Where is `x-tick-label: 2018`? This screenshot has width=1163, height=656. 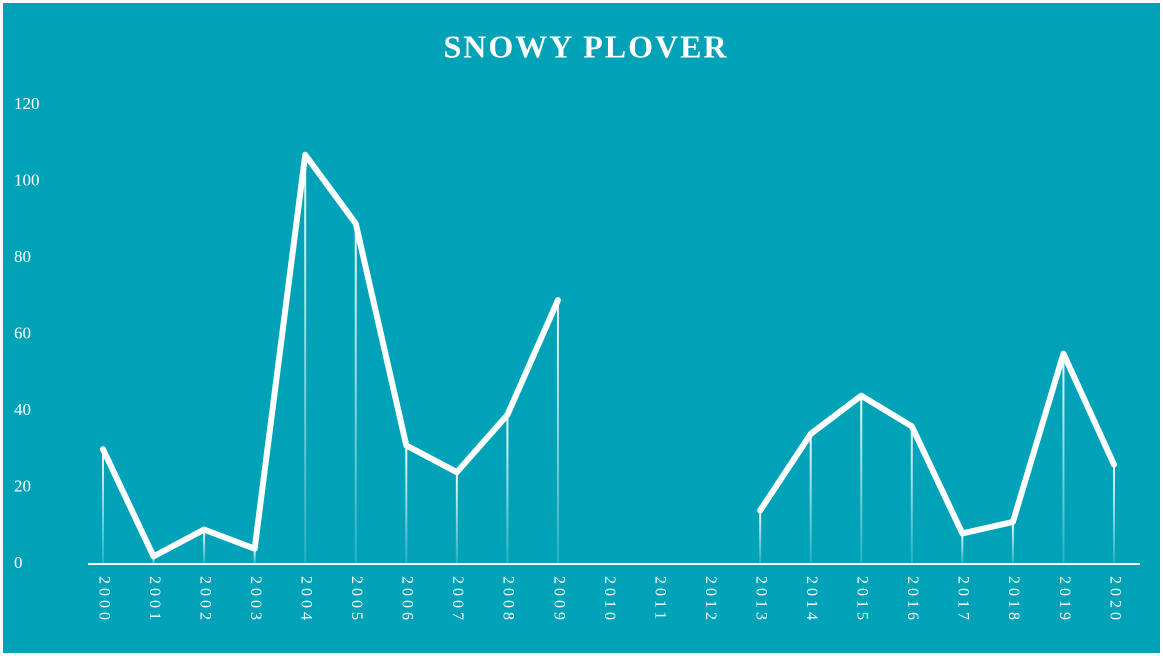
x-tick-label: 2018 is located at coordinates (1013, 600).